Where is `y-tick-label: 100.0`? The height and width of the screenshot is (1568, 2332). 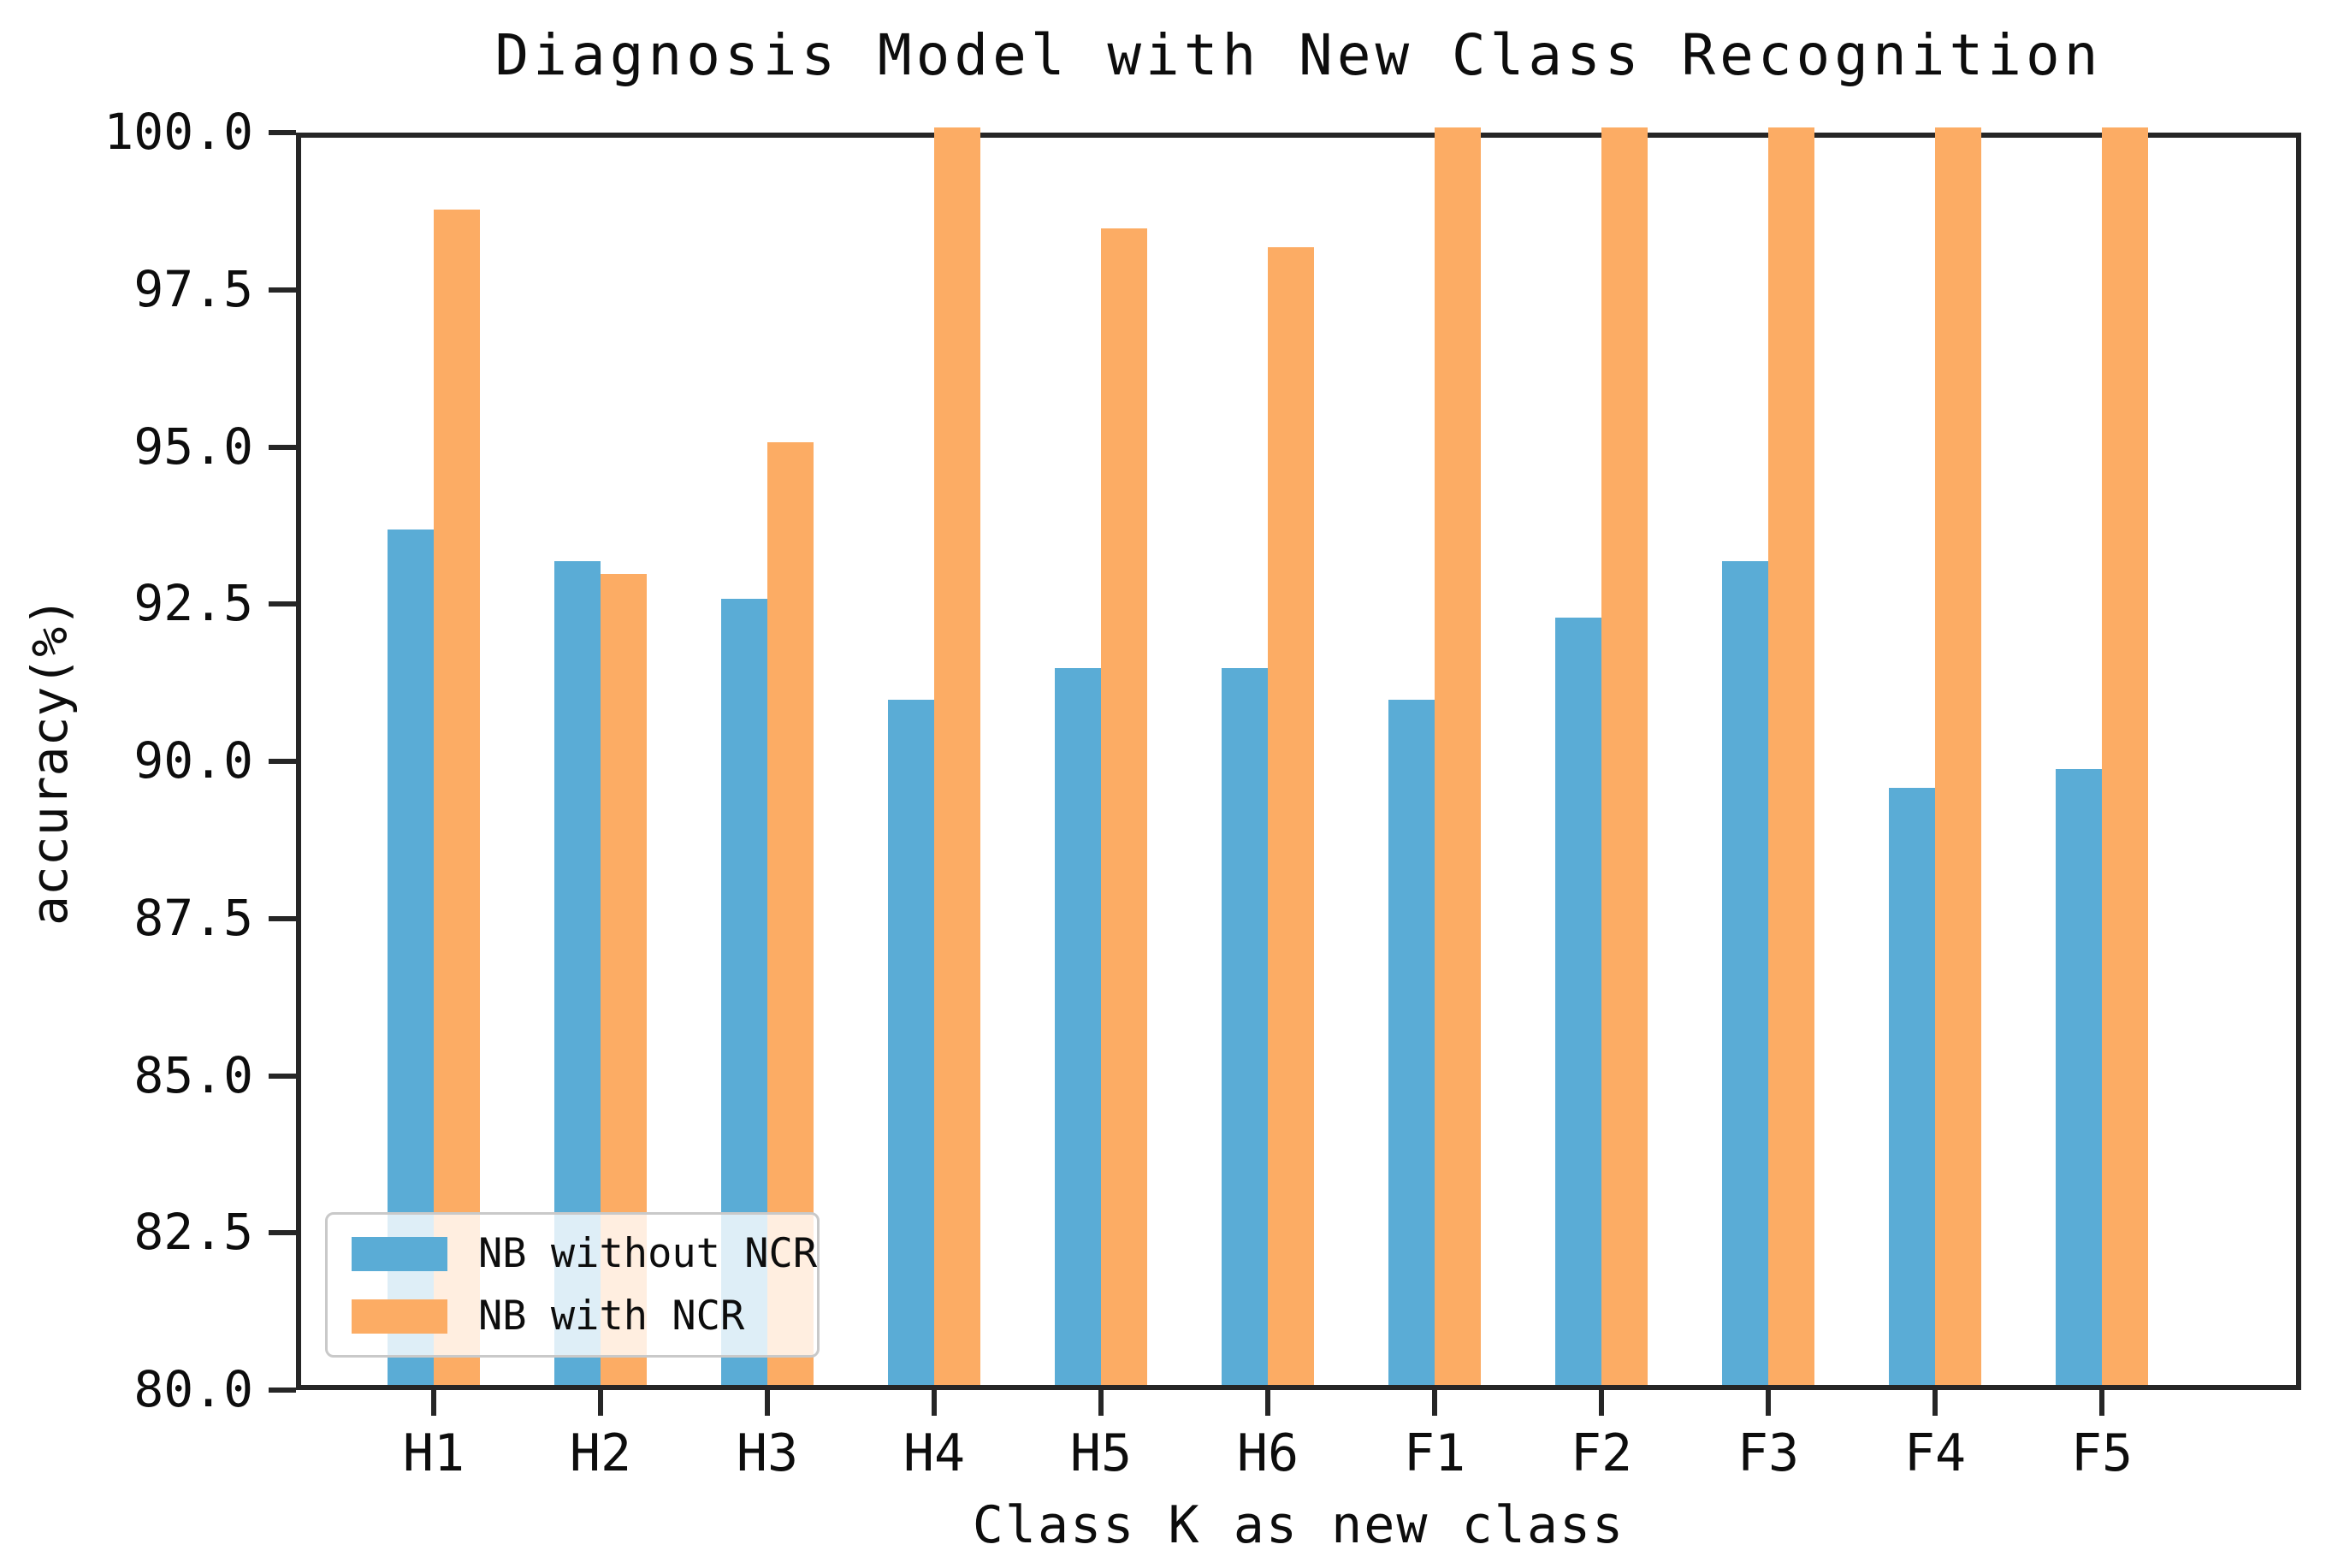 y-tick-label: 100.0 is located at coordinates (178, 132).